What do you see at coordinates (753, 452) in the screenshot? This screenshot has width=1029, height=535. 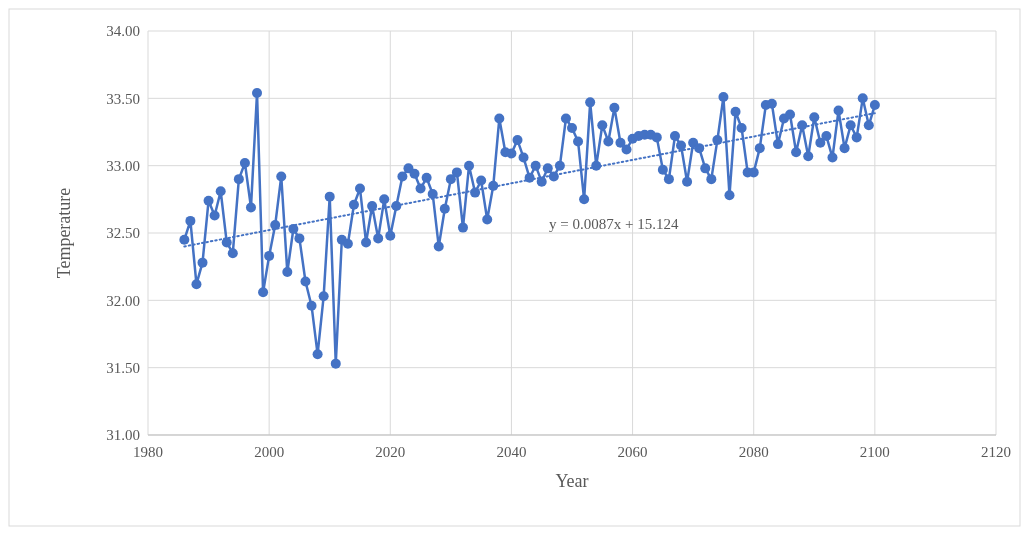 I see `x-tick-label: 2080` at bounding box center [753, 452].